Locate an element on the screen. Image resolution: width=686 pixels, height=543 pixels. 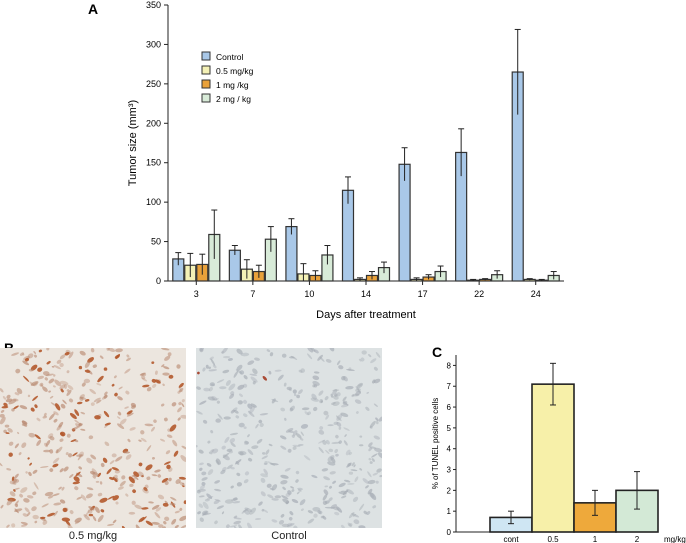
c-y-tick-label-0: 0 is located at coordinates (449, 532).